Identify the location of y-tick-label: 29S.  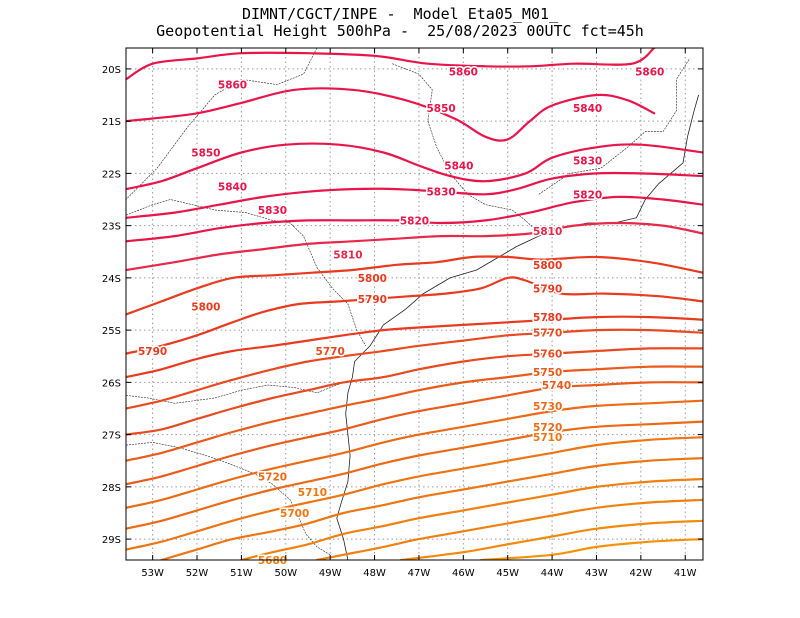
(111, 540).